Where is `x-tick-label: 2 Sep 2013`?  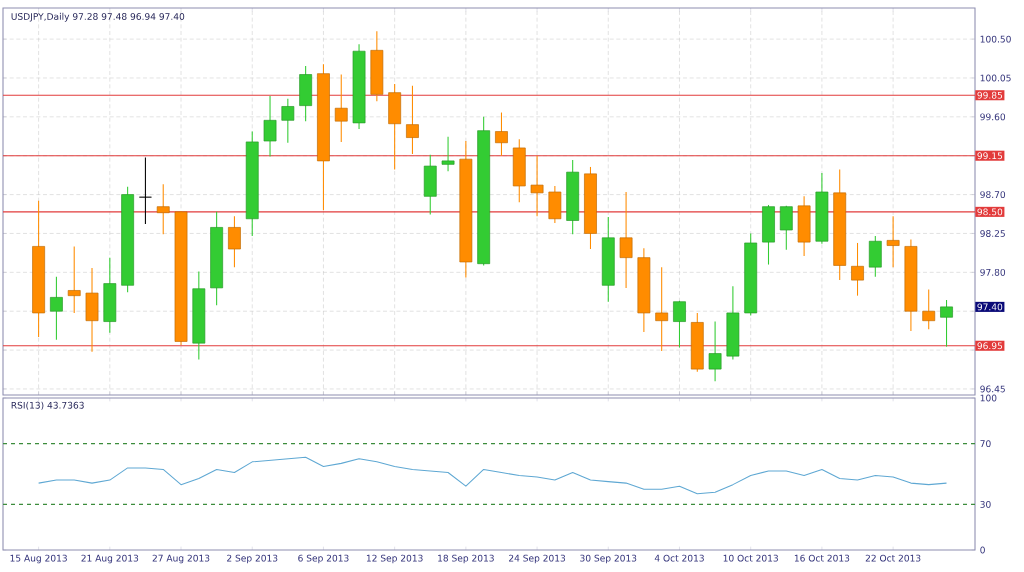
x-tick-label: 2 Sep 2013 is located at coordinates (252, 559).